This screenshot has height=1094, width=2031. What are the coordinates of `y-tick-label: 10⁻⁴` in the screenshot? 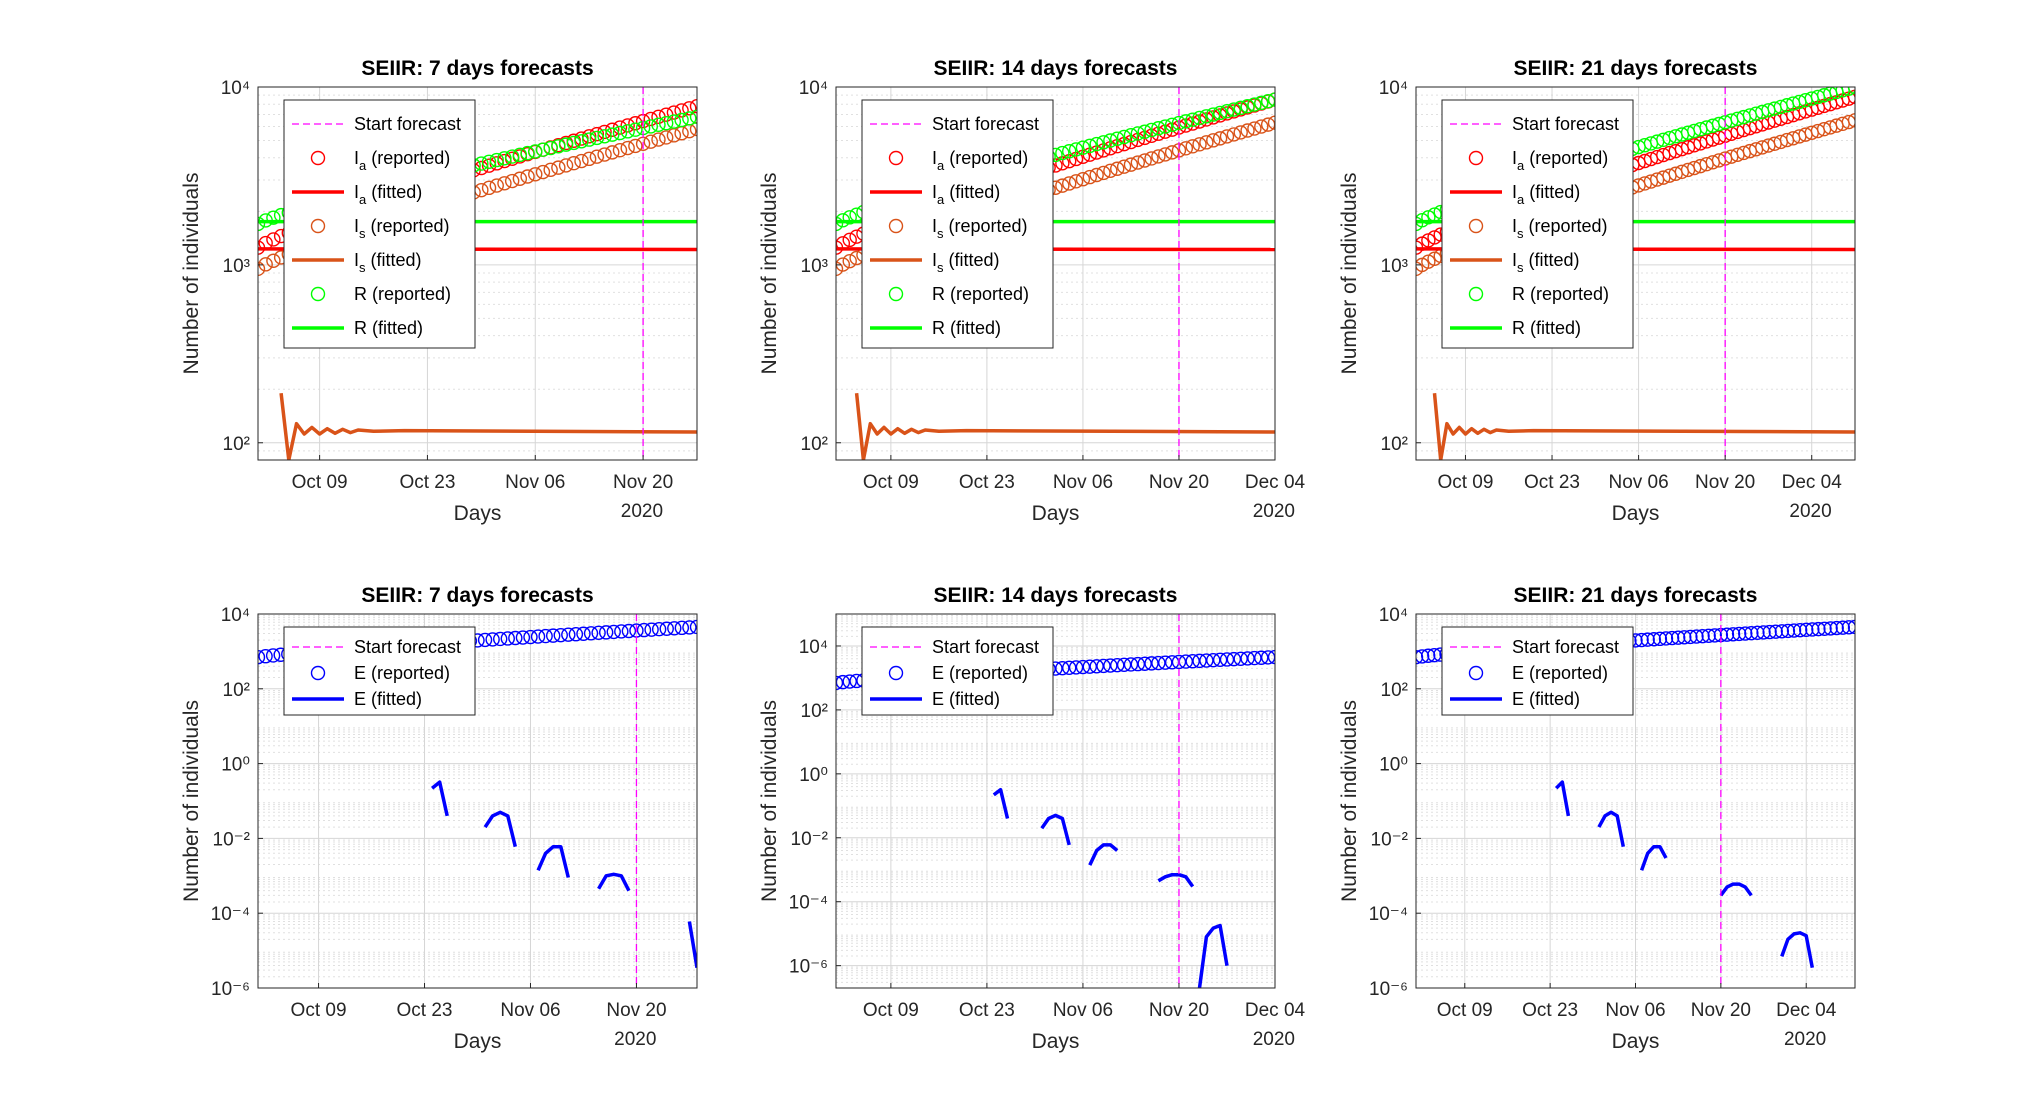 It's located at (230, 914).